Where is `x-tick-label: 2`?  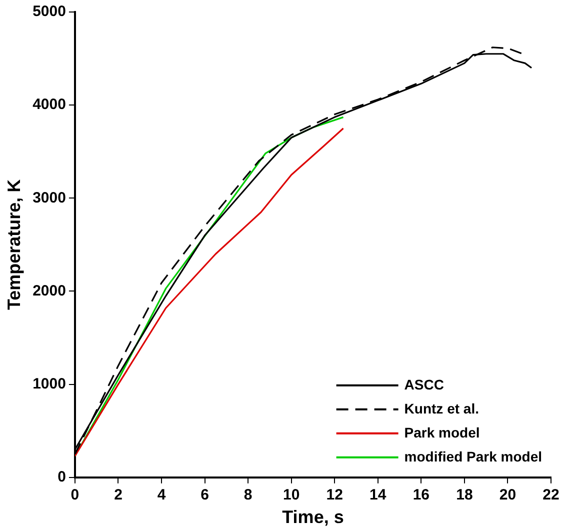 x-tick-label: 2 is located at coordinates (118, 495).